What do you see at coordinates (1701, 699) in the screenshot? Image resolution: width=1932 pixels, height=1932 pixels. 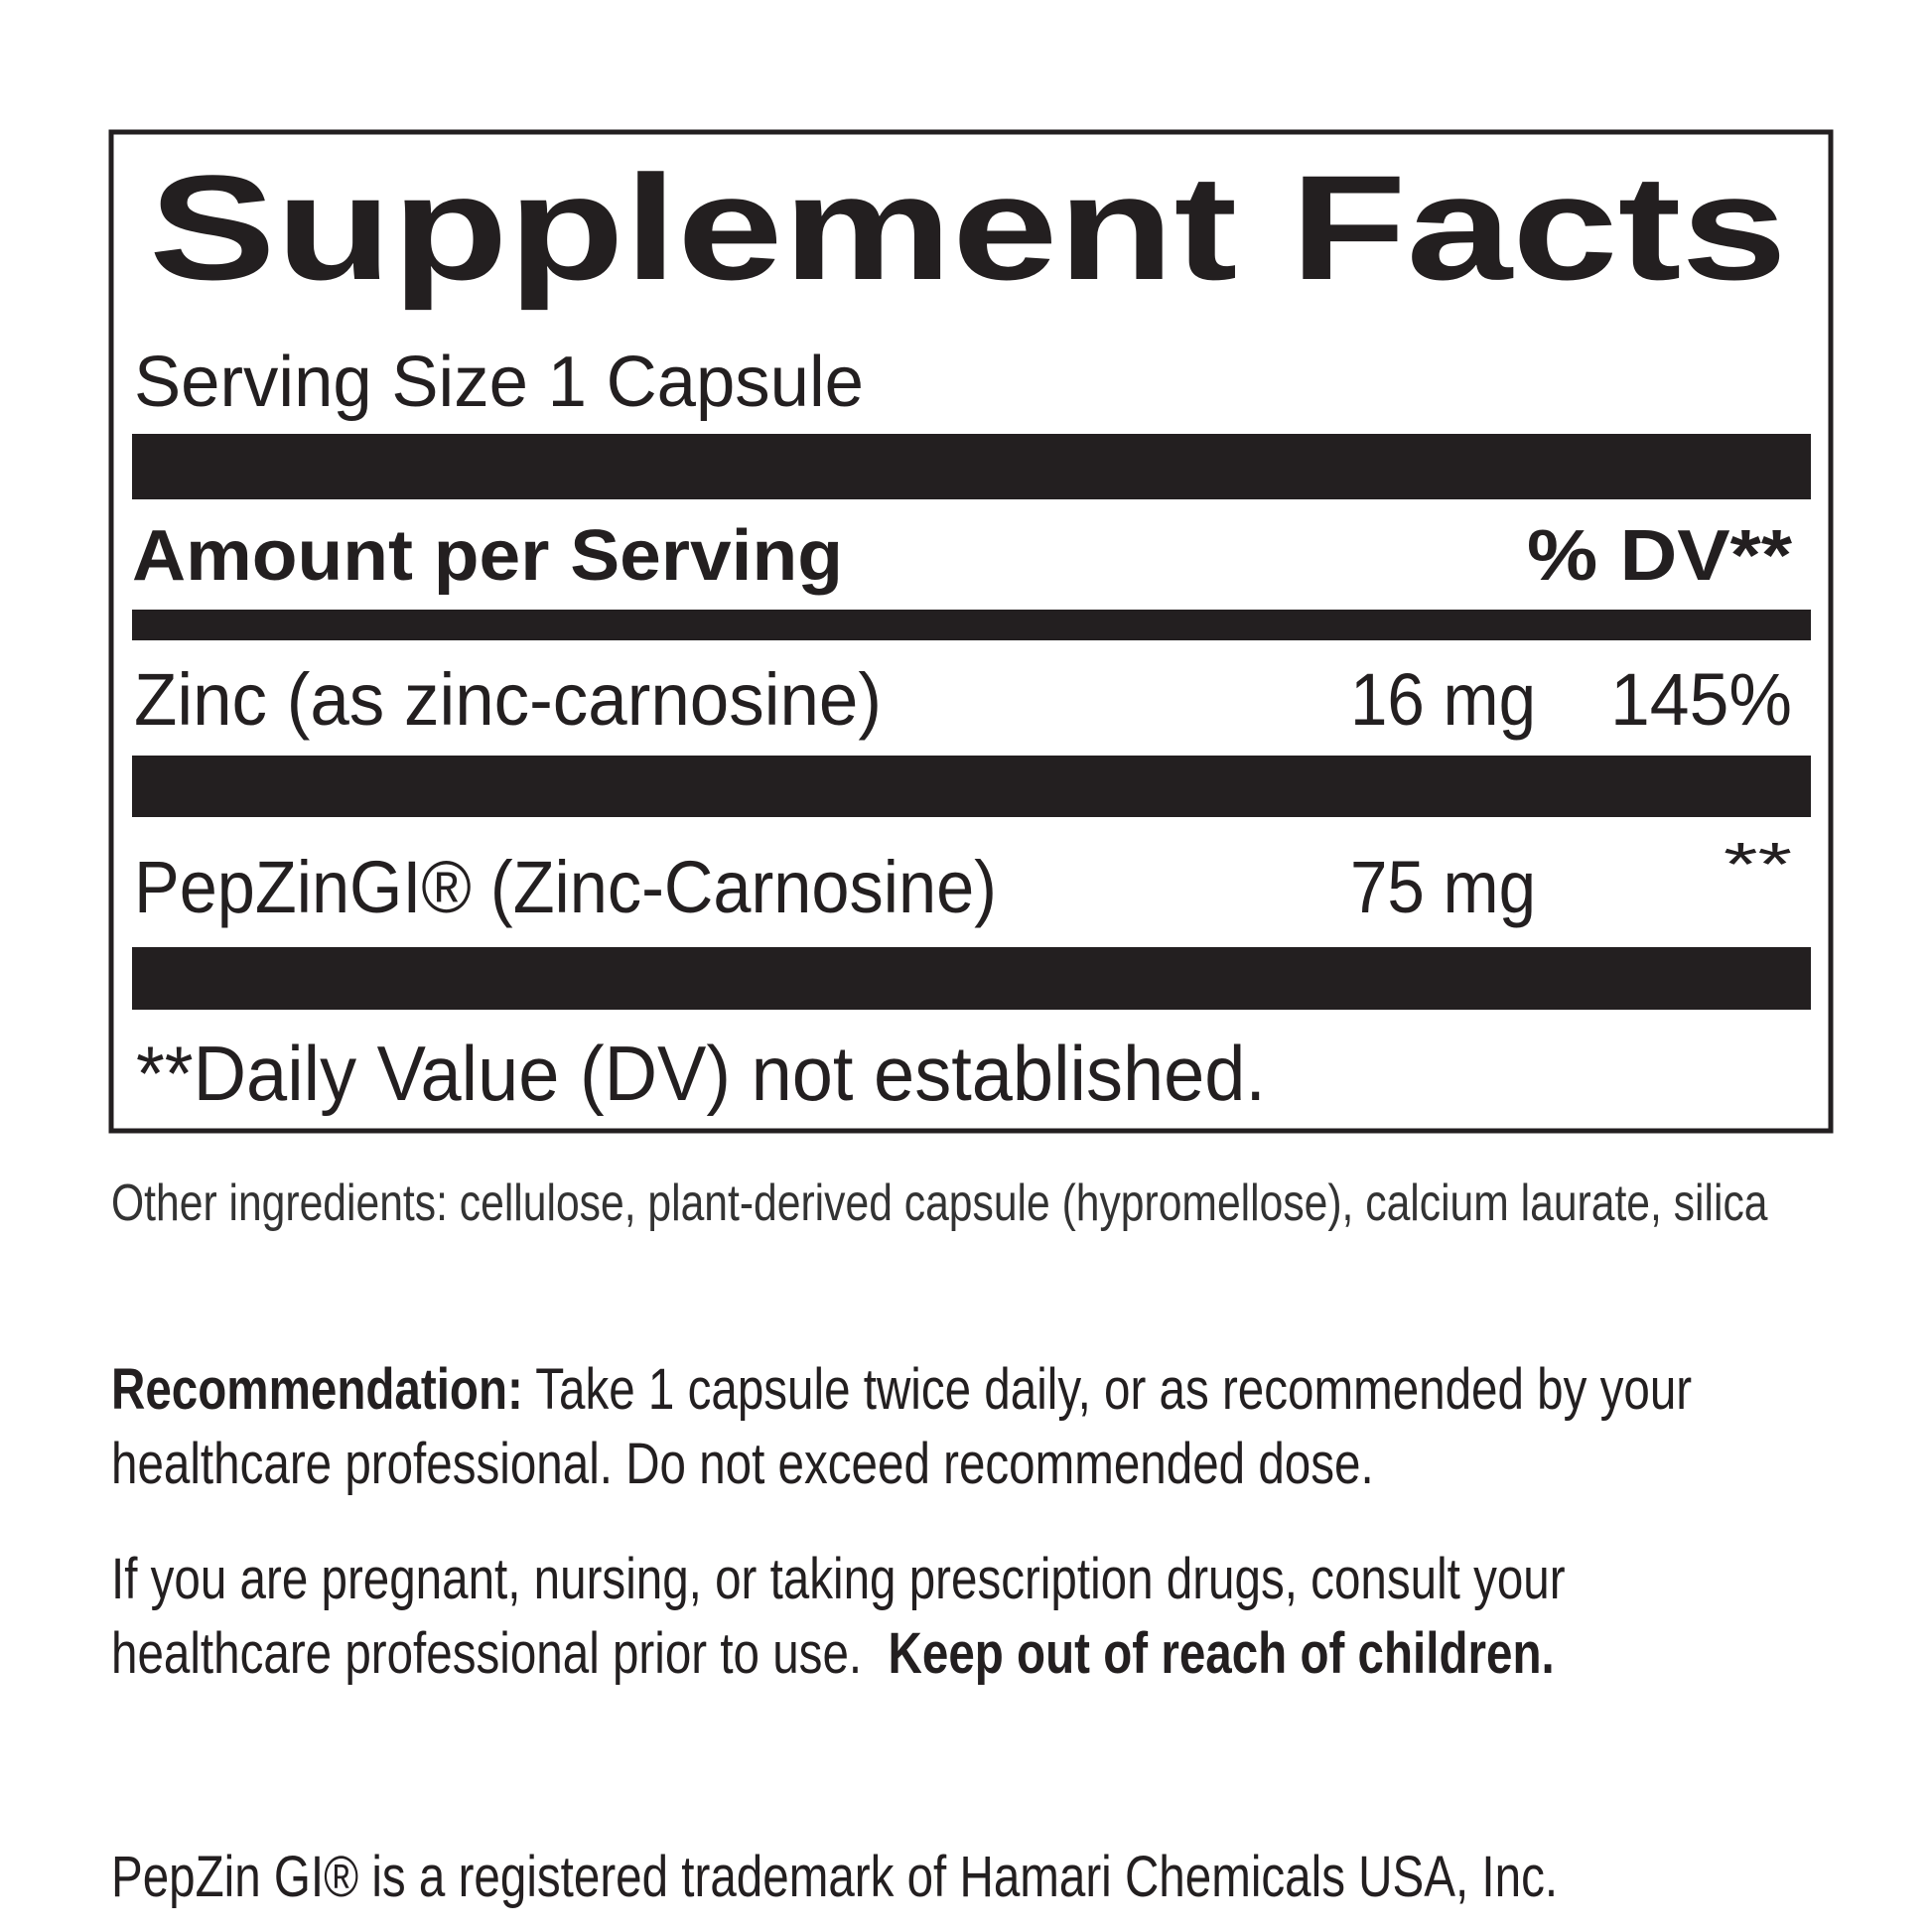 I see `nutrient-dv: 145%` at bounding box center [1701, 699].